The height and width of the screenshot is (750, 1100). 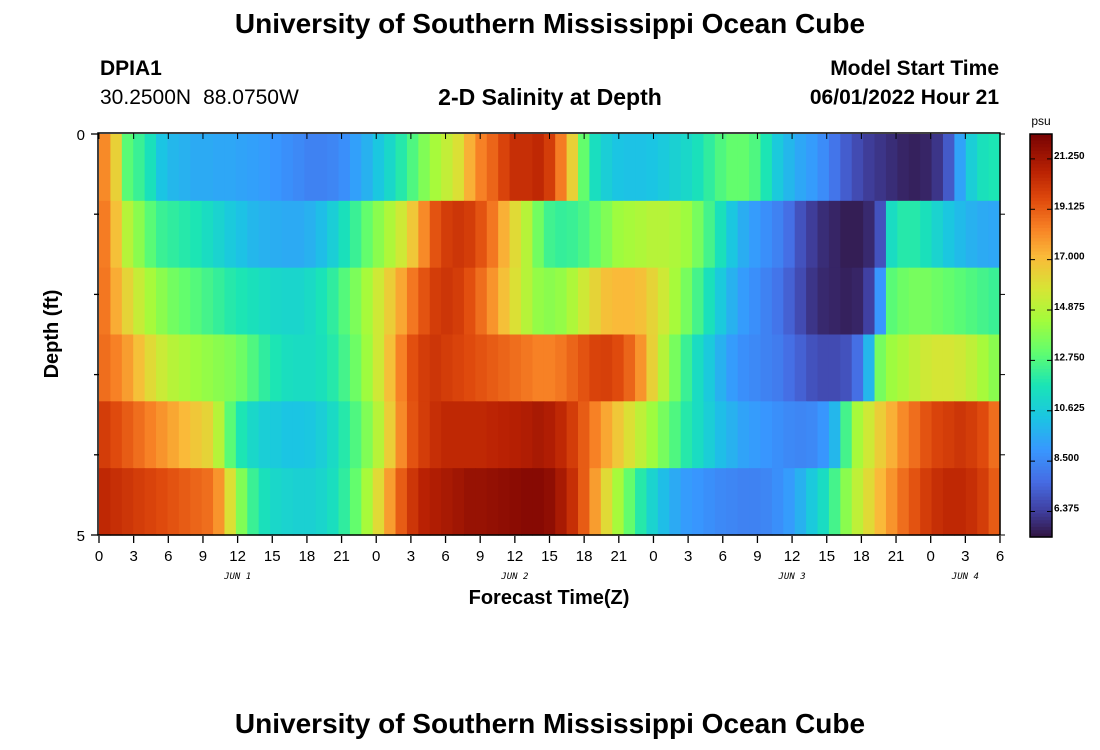 I want to click on x-tick-label: 0, so click(x=653, y=556).